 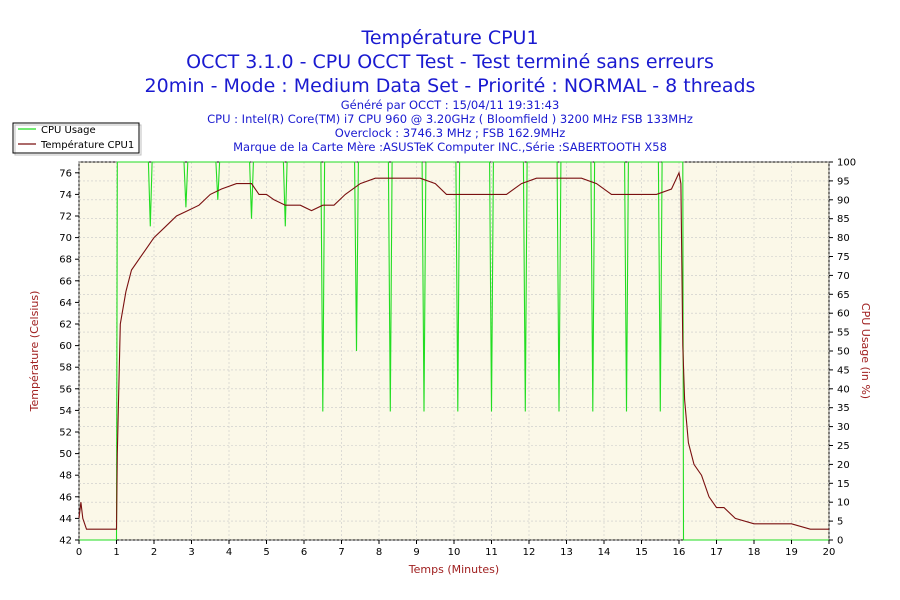 What do you see at coordinates (843, 238) in the screenshot?
I see `y-right-tick-label: 80` at bounding box center [843, 238].